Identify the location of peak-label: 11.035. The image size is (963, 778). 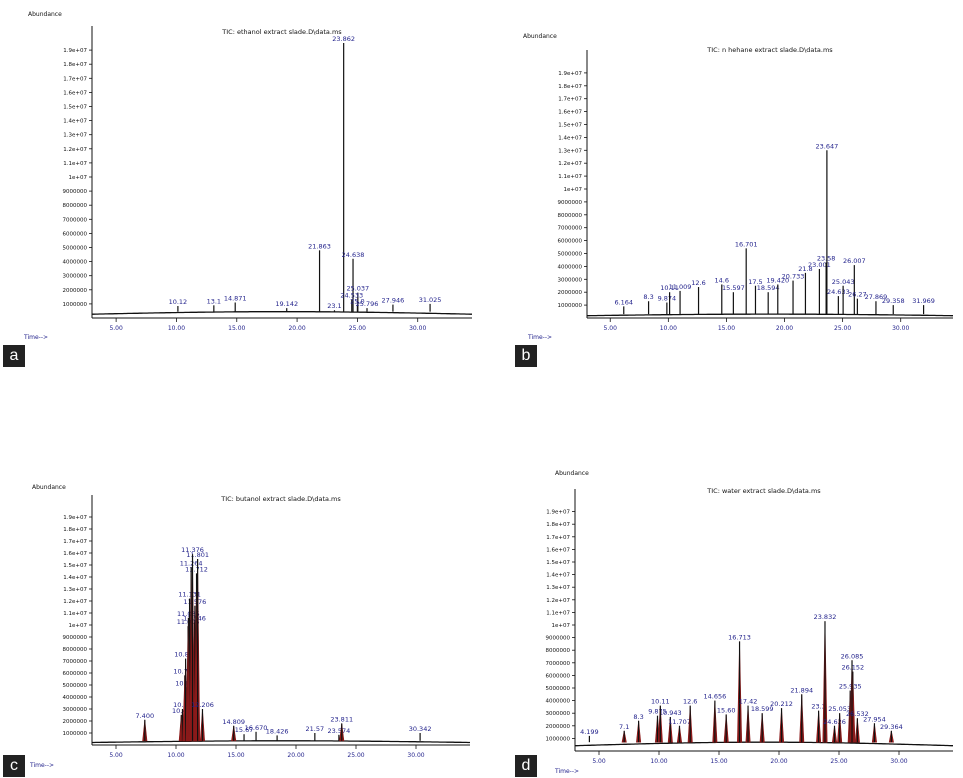
(188, 614).